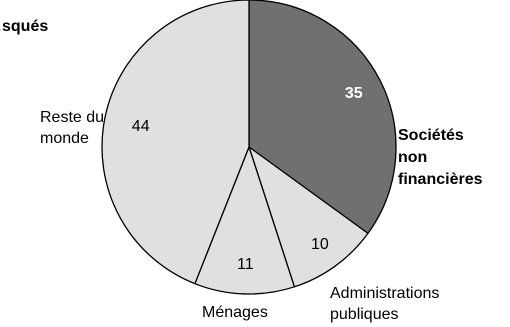 The image size is (510, 327). Describe the element at coordinates (354, 93) in the screenshot. I see `slice-value-societes: 35` at that location.